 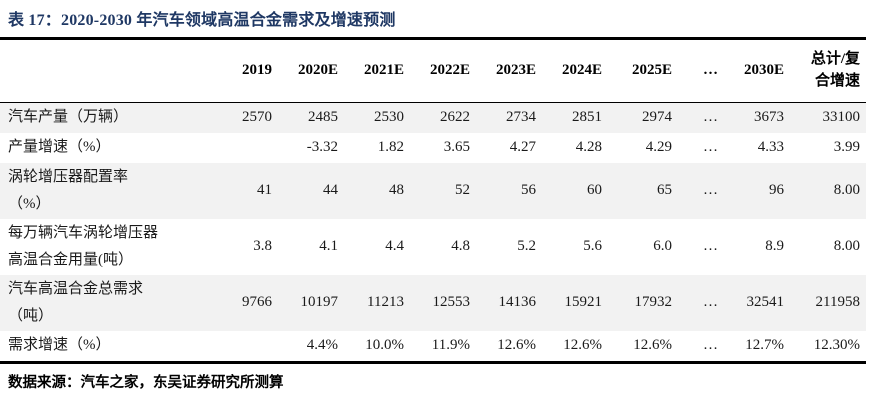 What do you see at coordinates (262, 246) in the screenshot?
I see `cell: 3.8` at bounding box center [262, 246].